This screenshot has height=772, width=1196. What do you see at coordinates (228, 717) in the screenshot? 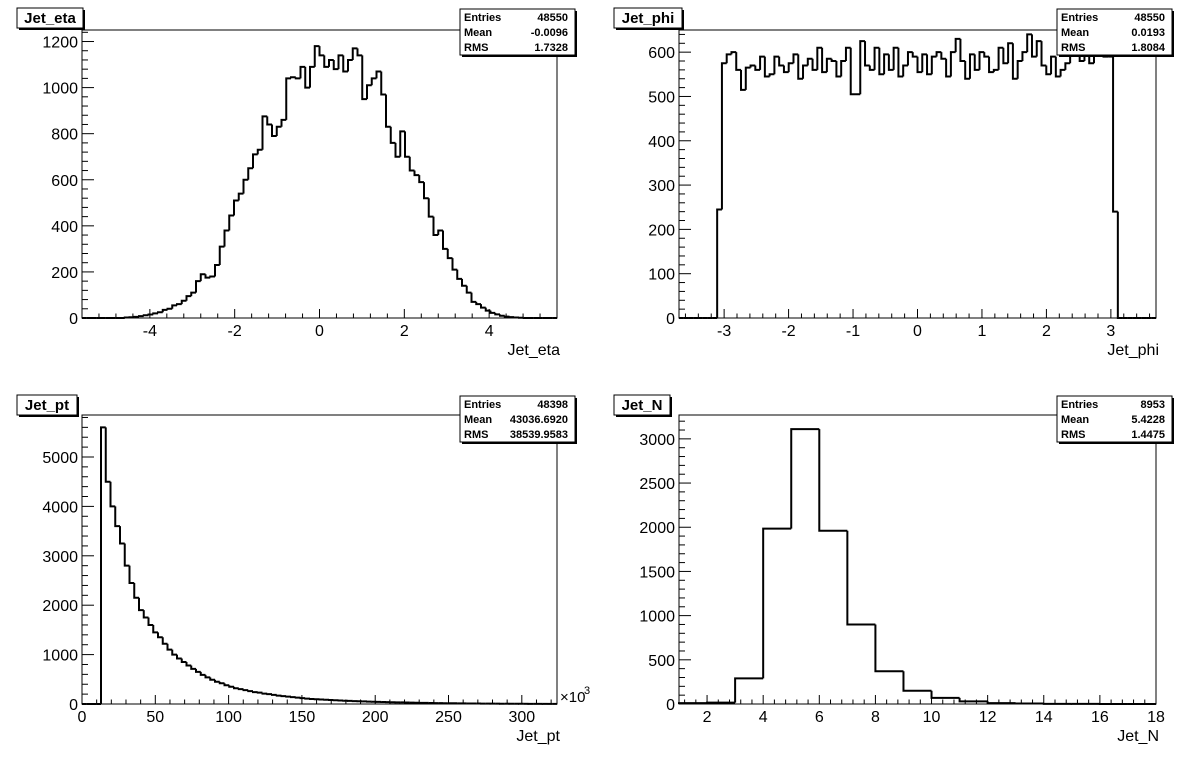
I see `x-tick-label: 100` at bounding box center [228, 717].